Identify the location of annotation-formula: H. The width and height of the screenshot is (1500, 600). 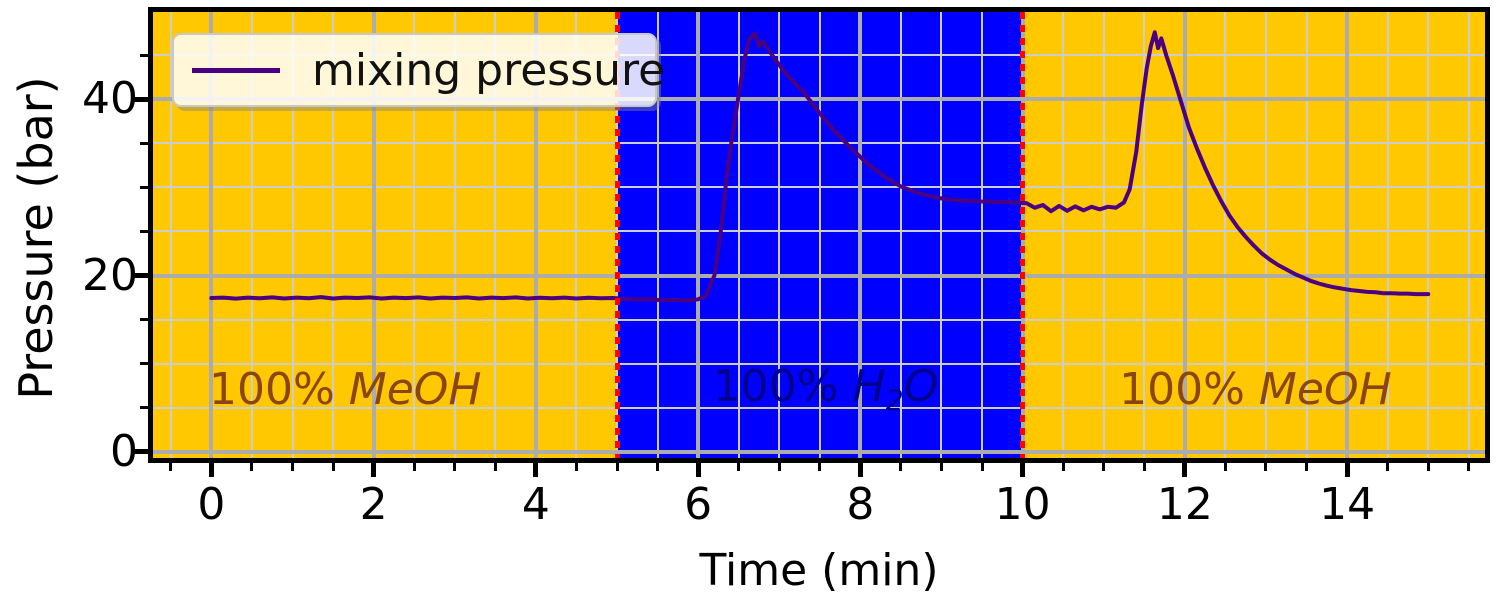
(869, 386).